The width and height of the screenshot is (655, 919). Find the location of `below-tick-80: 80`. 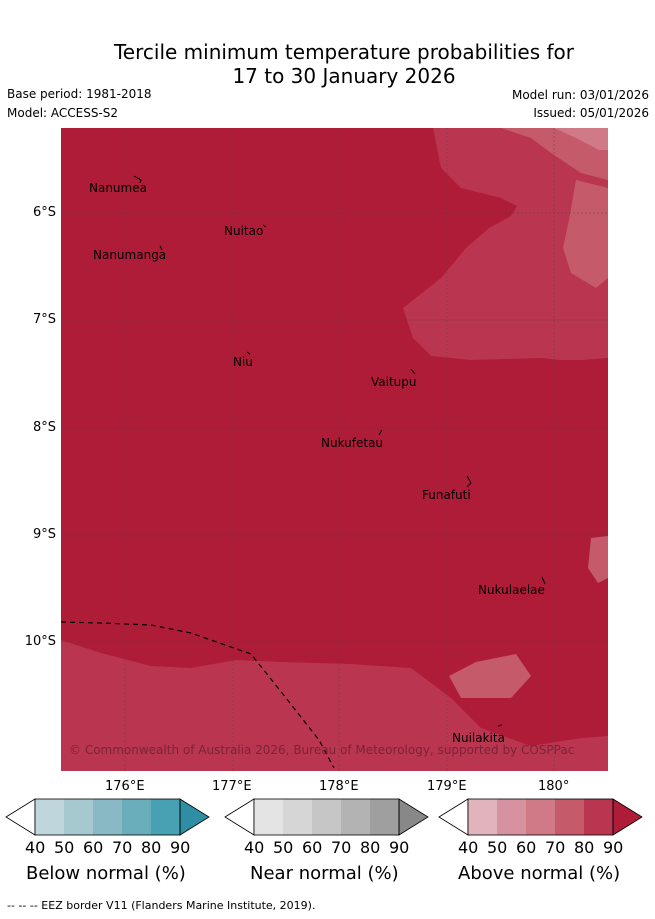

below-tick-80: 80 is located at coordinates (151, 847).